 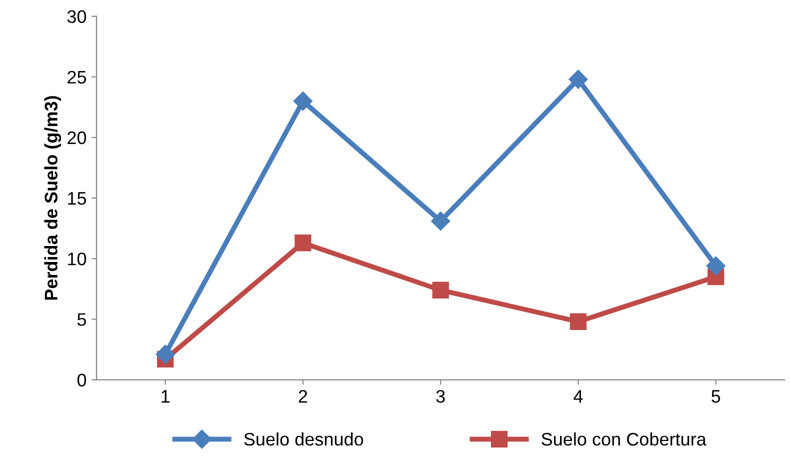 What do you see at coordinates (624, 439) in the screenshot?
I see `legend-label: Suelo con Cobertura` at bounding box center [624, 439].